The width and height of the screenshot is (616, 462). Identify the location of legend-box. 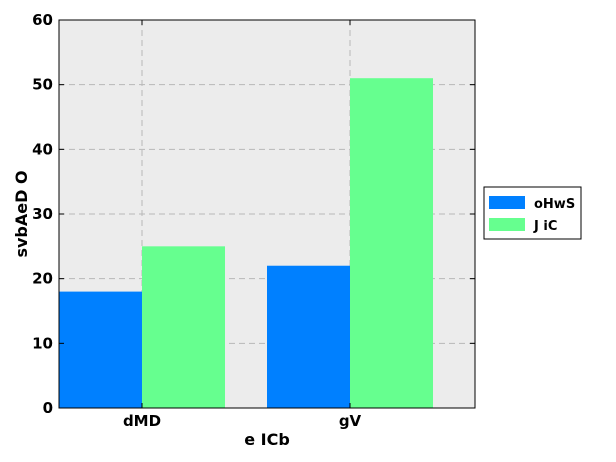
(532, 213).